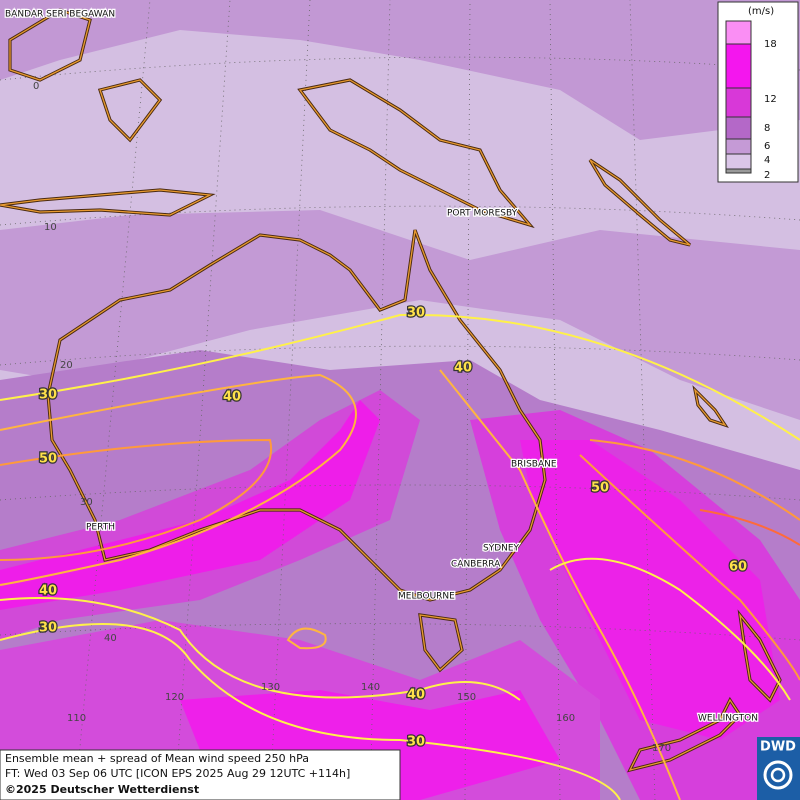 This screenshot has height=800, width=800. What do you see at coordinates (110, 638) in the screenshot?
I see `graticule-label: 40` at bounding box center [110, 638].